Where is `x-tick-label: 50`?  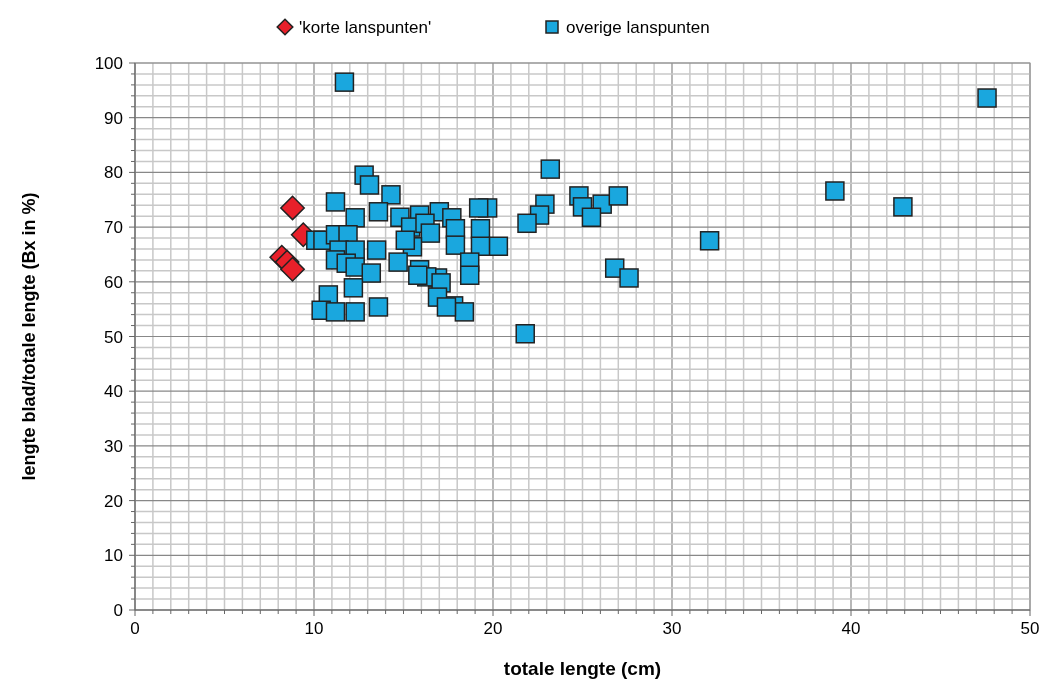 x-tick-label: 50 is located at coordinates (1030, 628).